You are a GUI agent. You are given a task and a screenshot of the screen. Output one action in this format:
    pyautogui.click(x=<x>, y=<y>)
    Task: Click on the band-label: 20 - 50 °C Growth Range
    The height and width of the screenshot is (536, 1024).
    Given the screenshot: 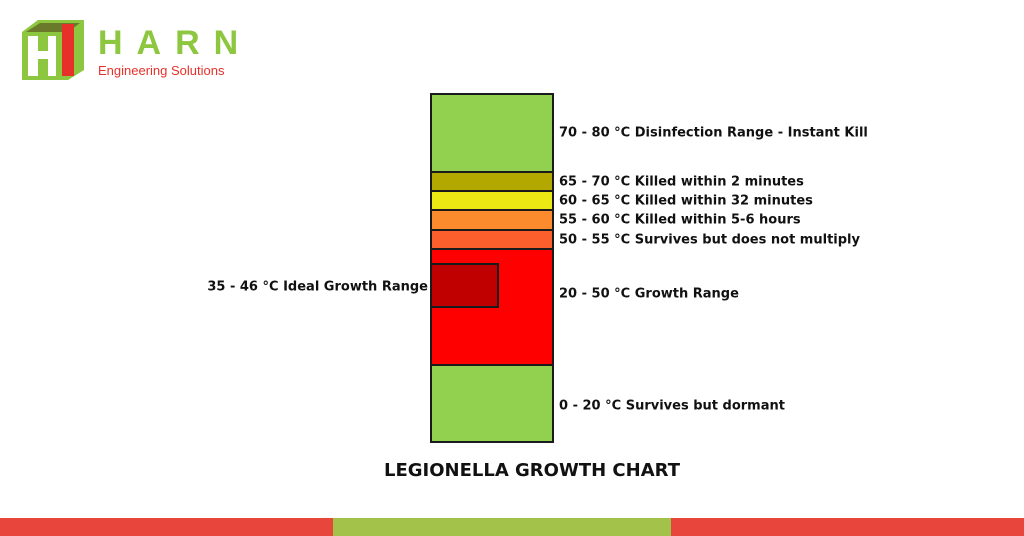 What is the action you would take?
    pyautogui.click(x=649, y=294)
    